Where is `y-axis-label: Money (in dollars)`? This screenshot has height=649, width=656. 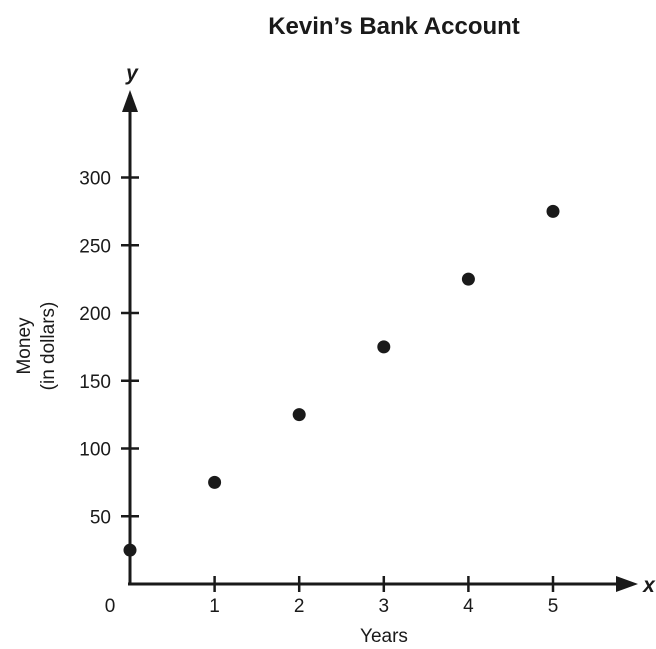
y-axis-label: Money (in dollars) is located at coordinates (36, 346).